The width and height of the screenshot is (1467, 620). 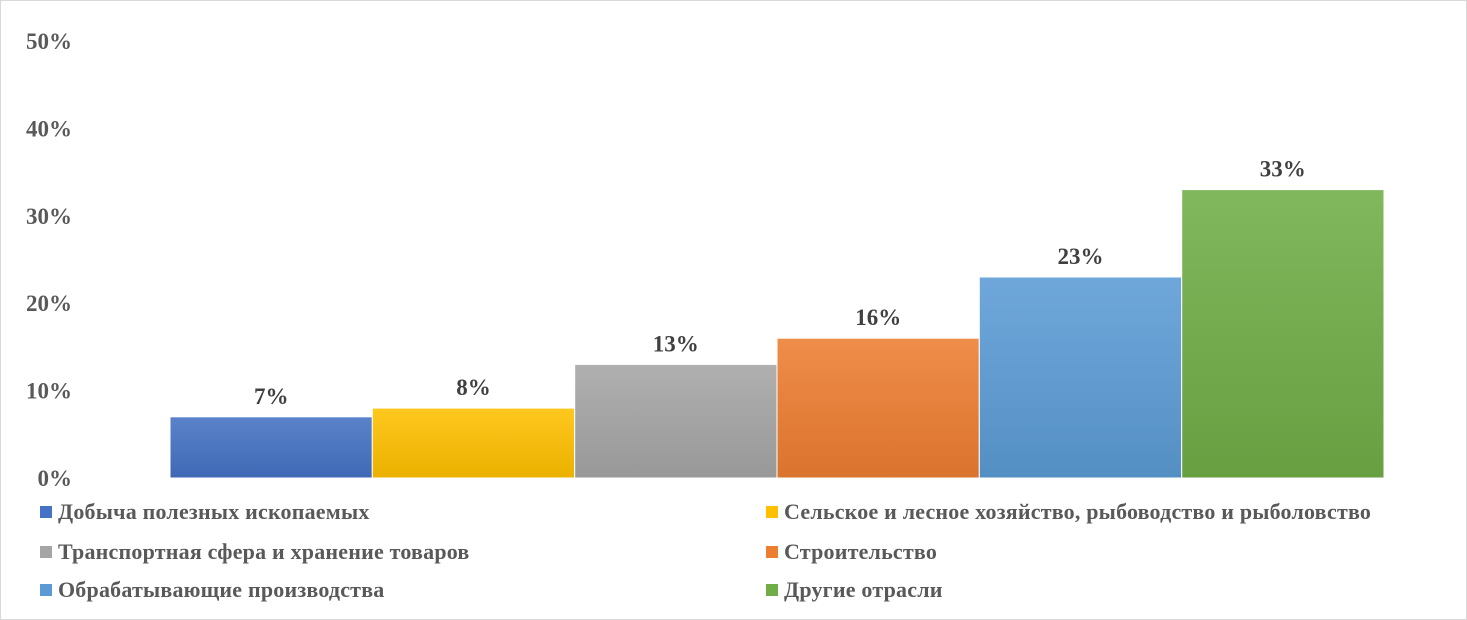 What do you see at coordinates (49, 216) in the screenshot?
I see `y-tick-label: 30%` at bounding box center [49, 216].